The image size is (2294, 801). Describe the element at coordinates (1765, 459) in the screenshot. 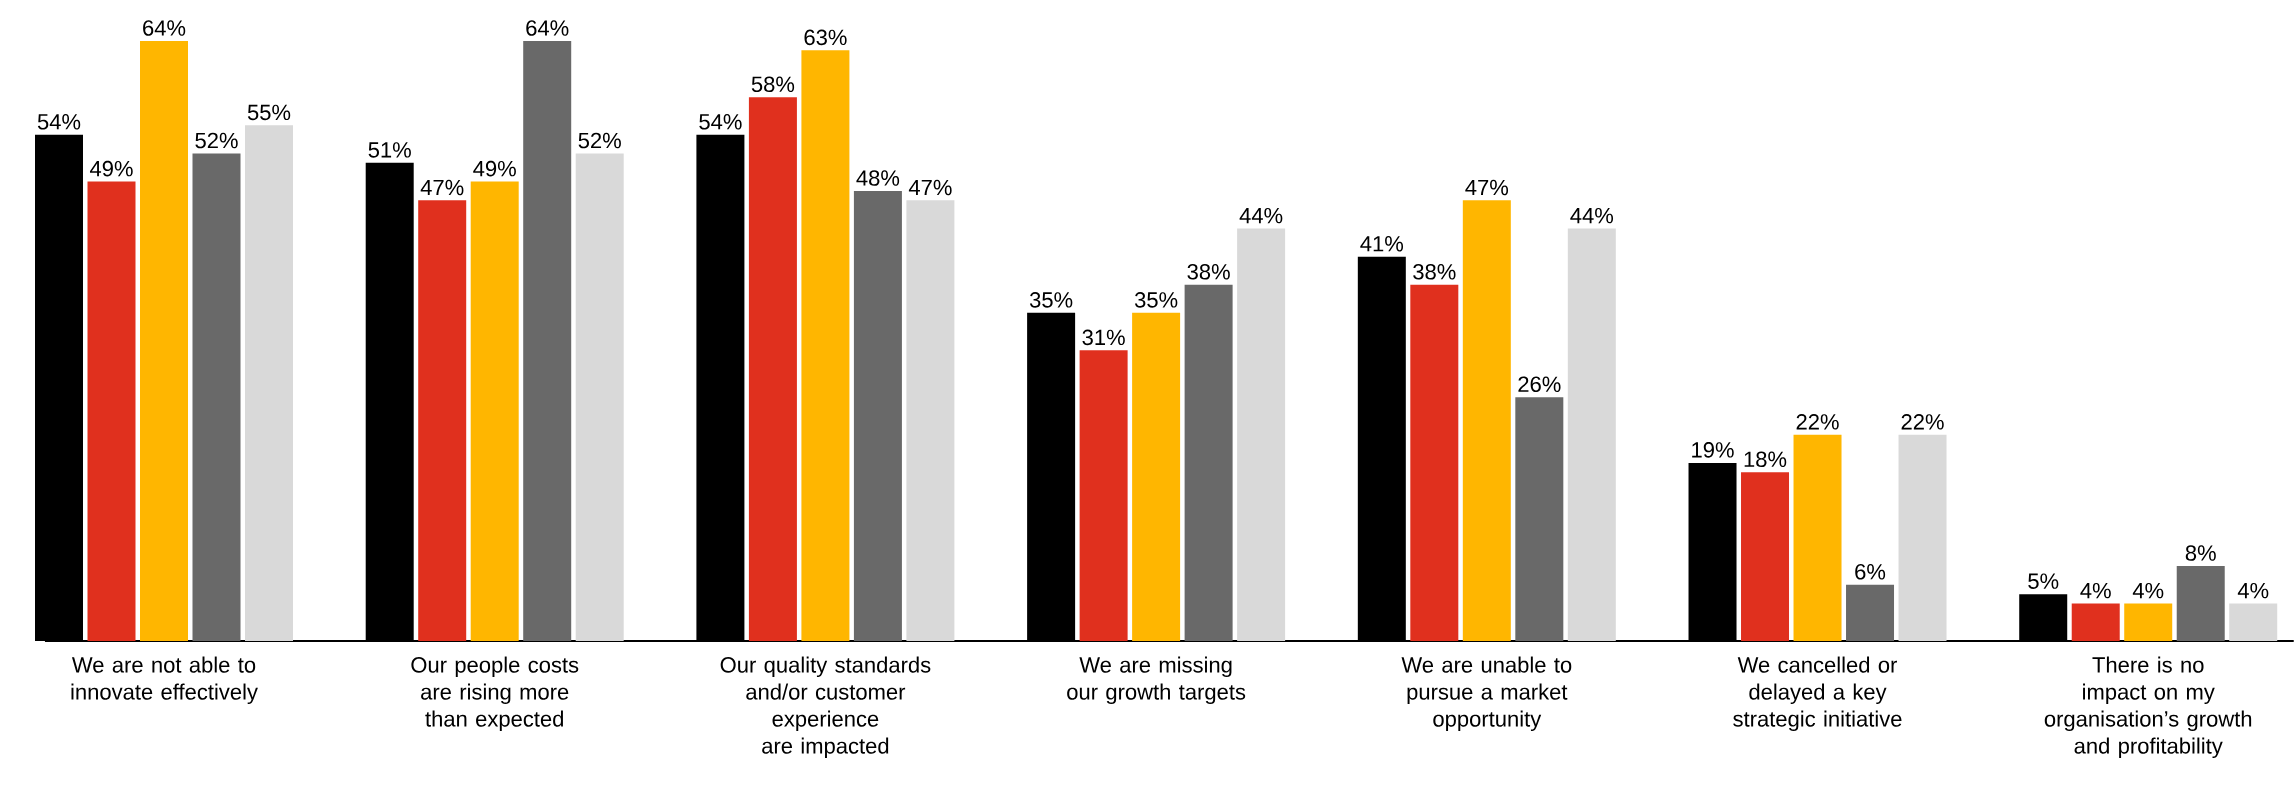

I see `data-label: 18%` at that location.